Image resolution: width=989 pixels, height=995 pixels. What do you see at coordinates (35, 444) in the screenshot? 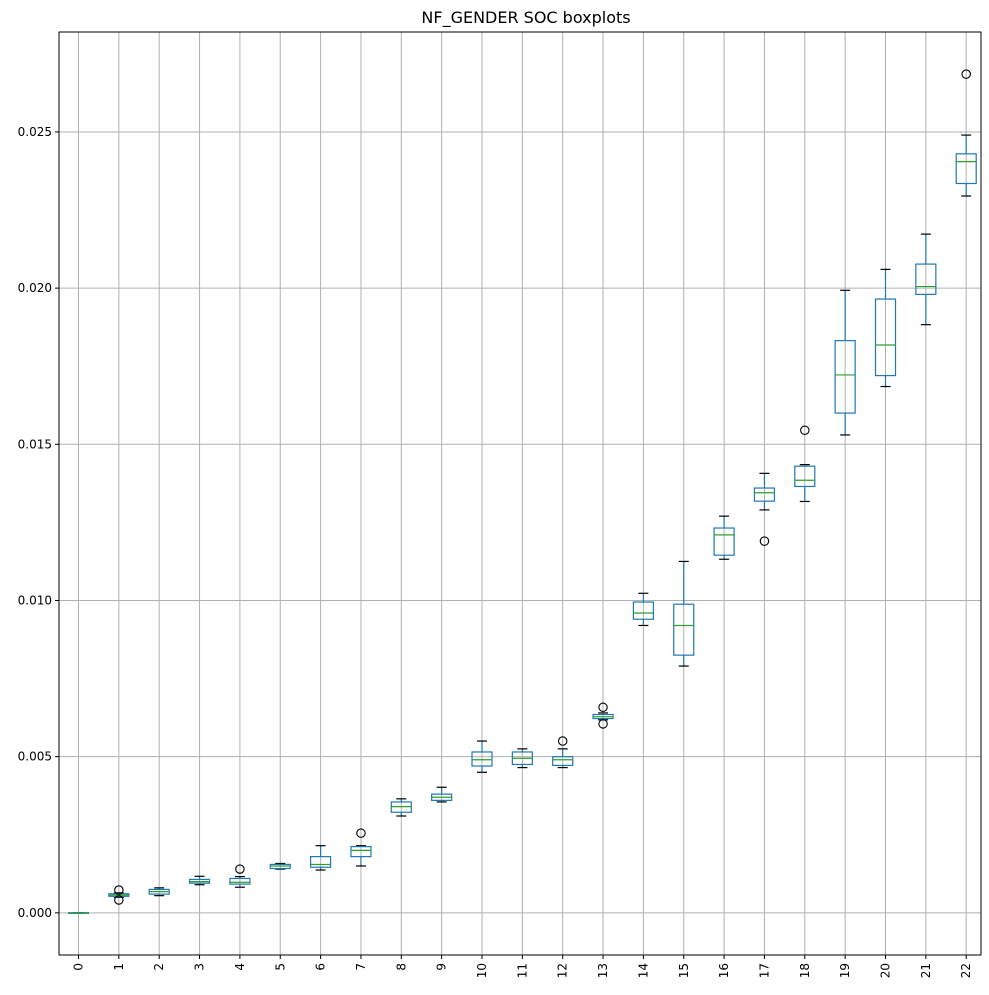
I see `y-tick-label: 0.015` at bounding box center [35, 444].